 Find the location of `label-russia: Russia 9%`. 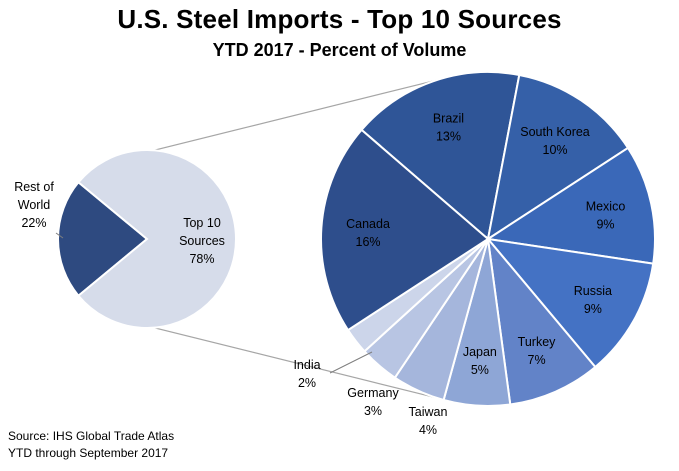

label-russia: Russia 9% is located at coordinates (593, 300).